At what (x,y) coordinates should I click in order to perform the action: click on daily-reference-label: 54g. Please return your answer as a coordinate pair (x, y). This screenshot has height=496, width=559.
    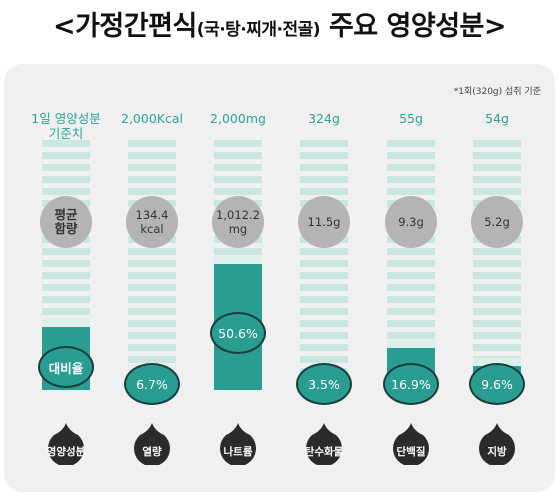
    Looking at the image, I should click on (497, 118).